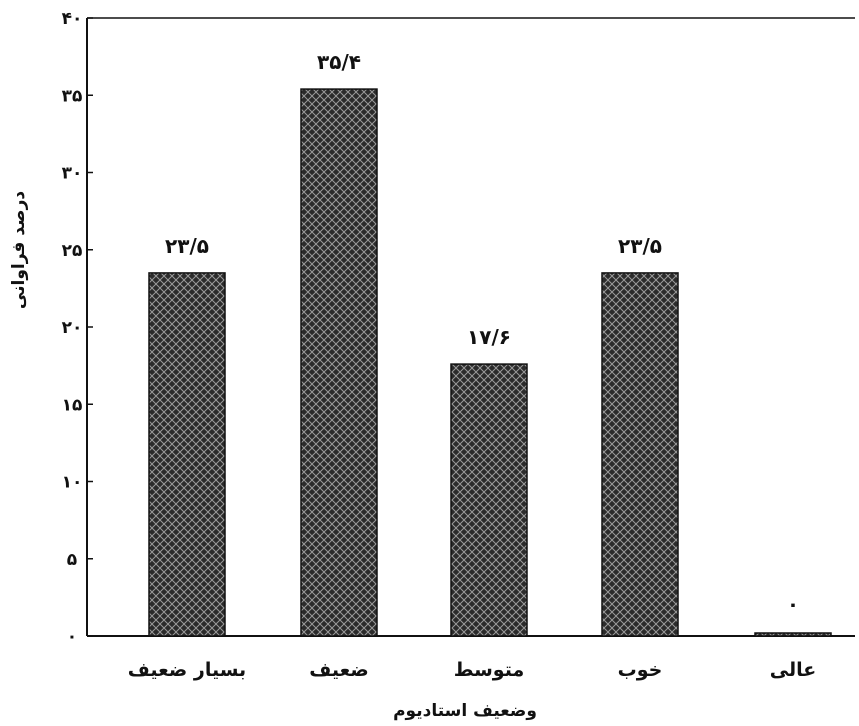 The image size is (859, 726). Describe the element at coordinates (793, 604) in the screenshot. I see `bar-value-label: ۰` at that location.